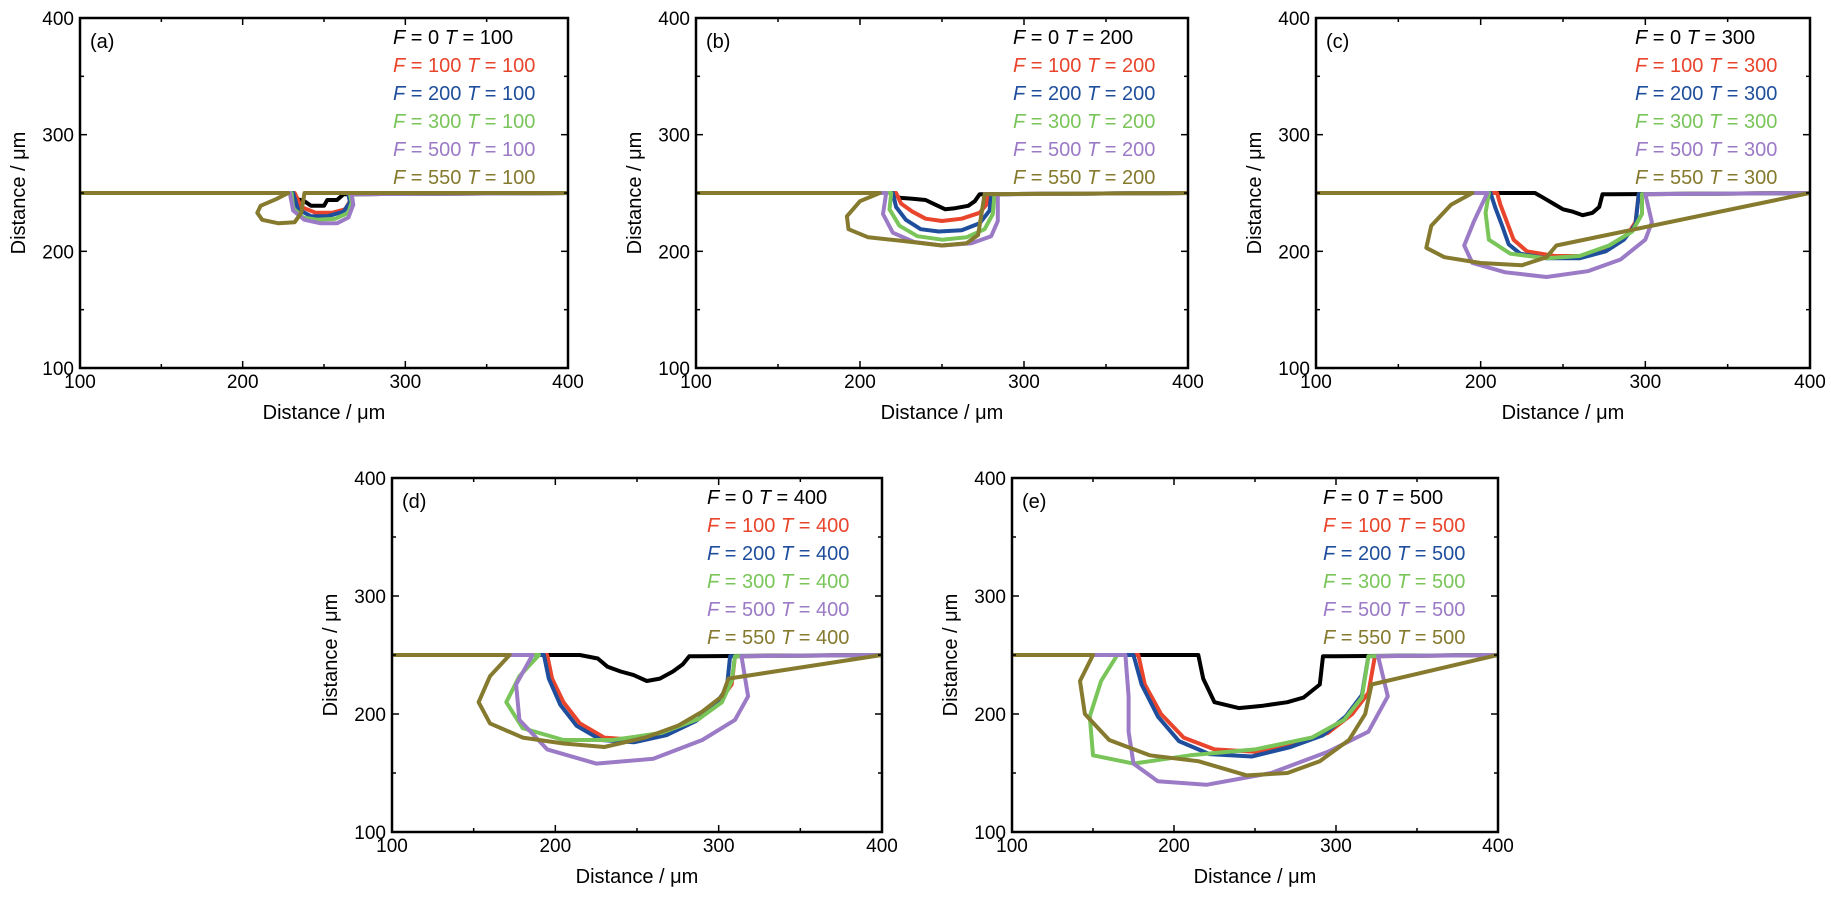  Describe the element at coordinates (1084, 122) in the screenshot. I see `legend-entry: F = 300 T = 200` at that location.